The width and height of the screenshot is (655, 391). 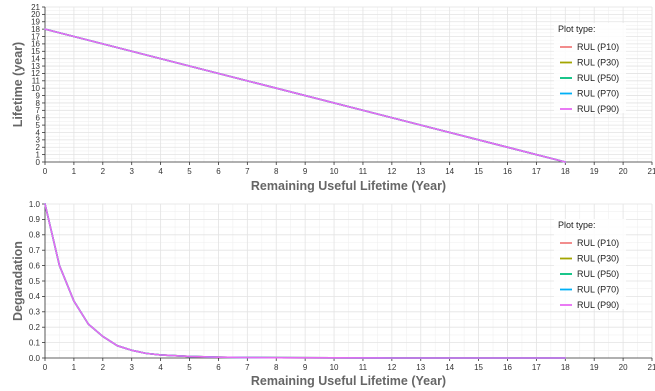 What do you see at coordinates (35, 73) in the screenshot?
I see `y-tick-label: 12` at bounding box center [35, 73].